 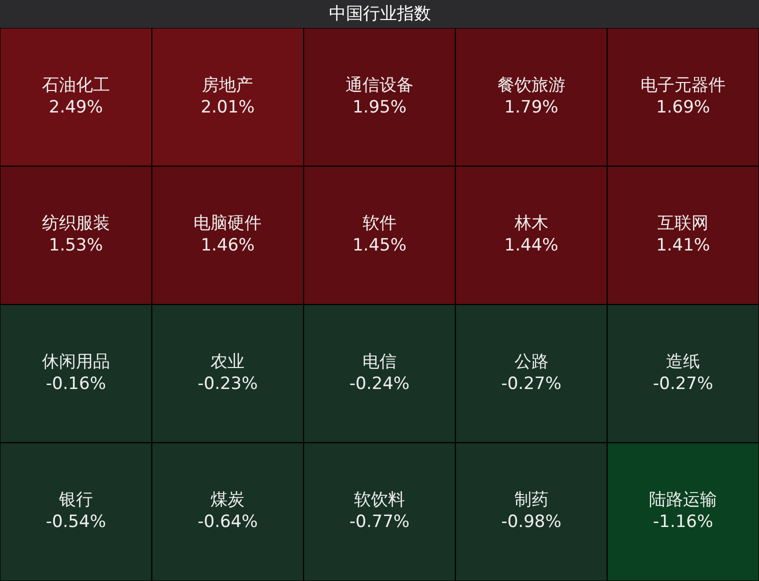 What do you see at coordinates (379, 246) in the screenshot?
I see `data-label: 1.45%` at bounding box center [379, 246].